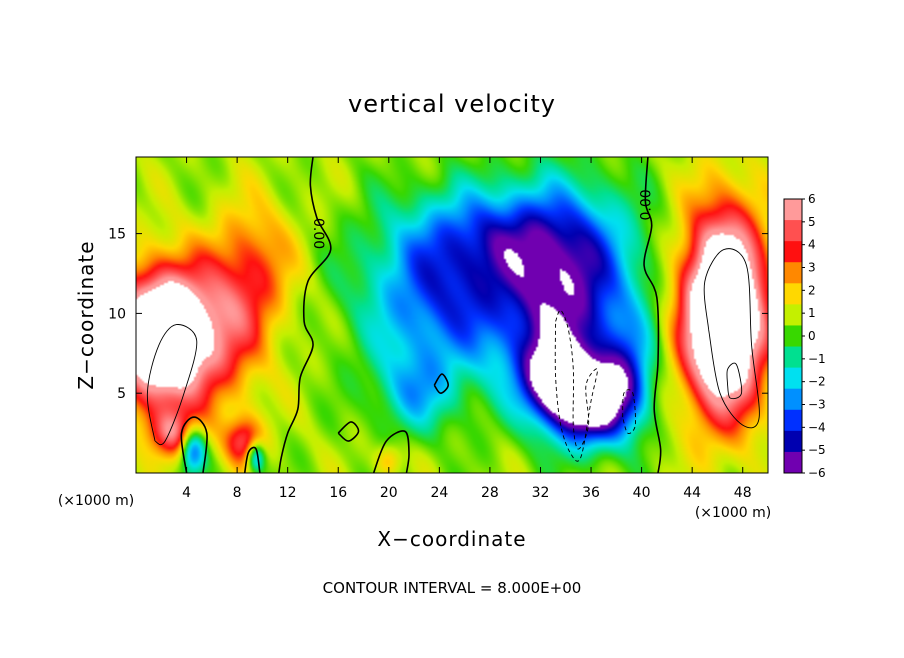  Describe the element at coordinates (452, 104) in the screenshot. I see `chart-title: vertical velocity` at that location.